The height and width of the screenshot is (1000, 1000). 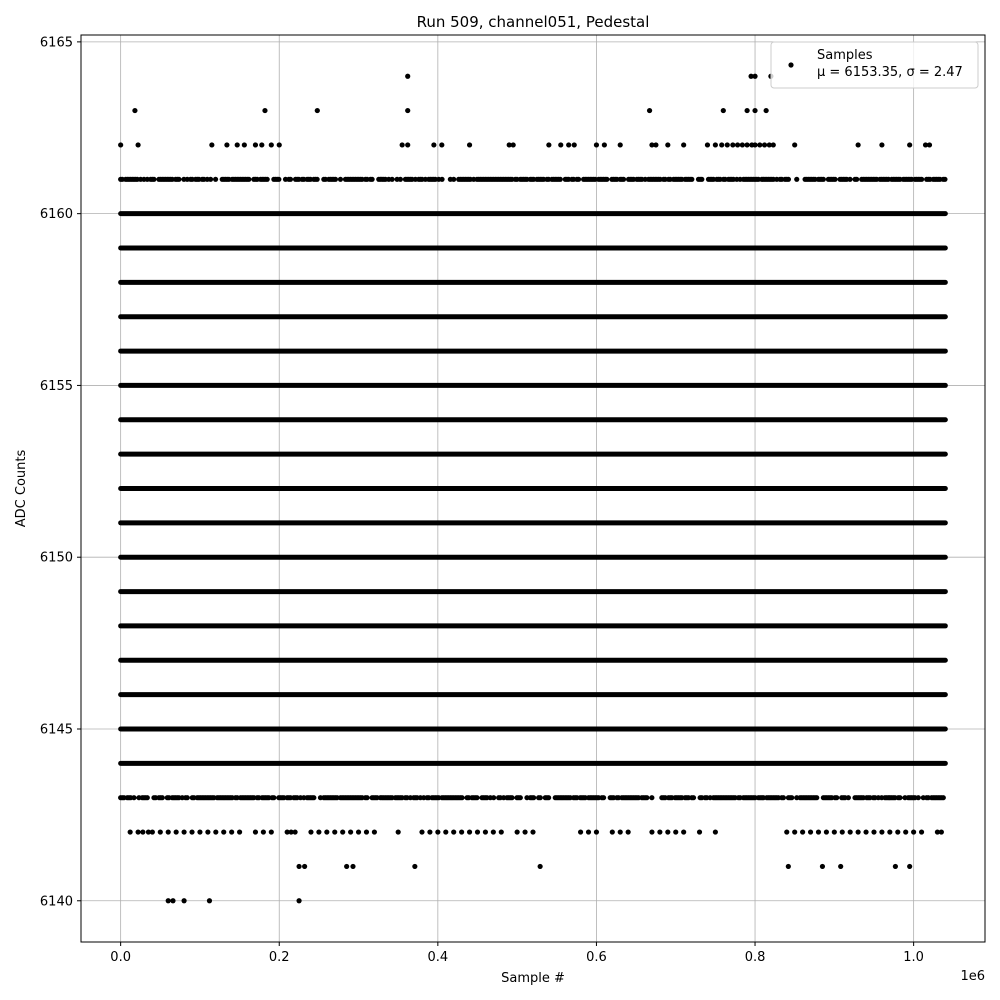 What do you see at coordinates (56, 729) in the screenshot?
I see `y-tick-label: 6145` at bounding box center [56, 729].